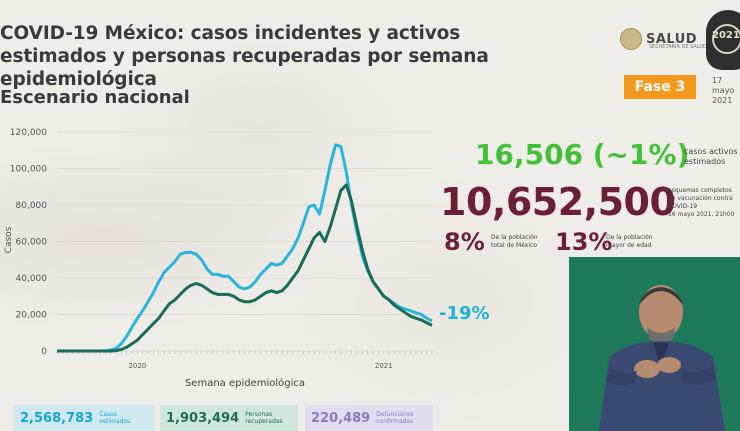 The width and height of the screenshot is (740, 431). I want to click on vaccination-label-line2: de vacunación contra, so click(700, 198).